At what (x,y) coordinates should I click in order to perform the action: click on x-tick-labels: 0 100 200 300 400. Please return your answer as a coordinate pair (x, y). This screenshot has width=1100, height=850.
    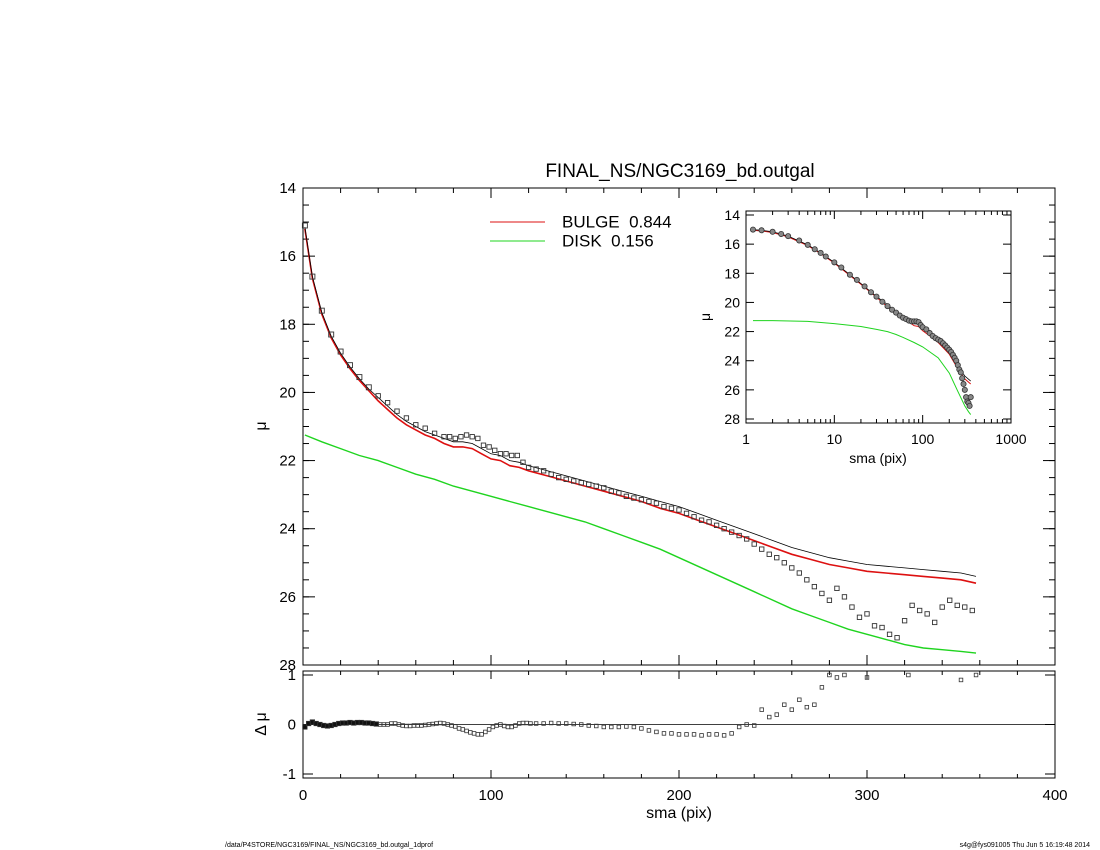
    Looking at the image, I should click on (683, 795).